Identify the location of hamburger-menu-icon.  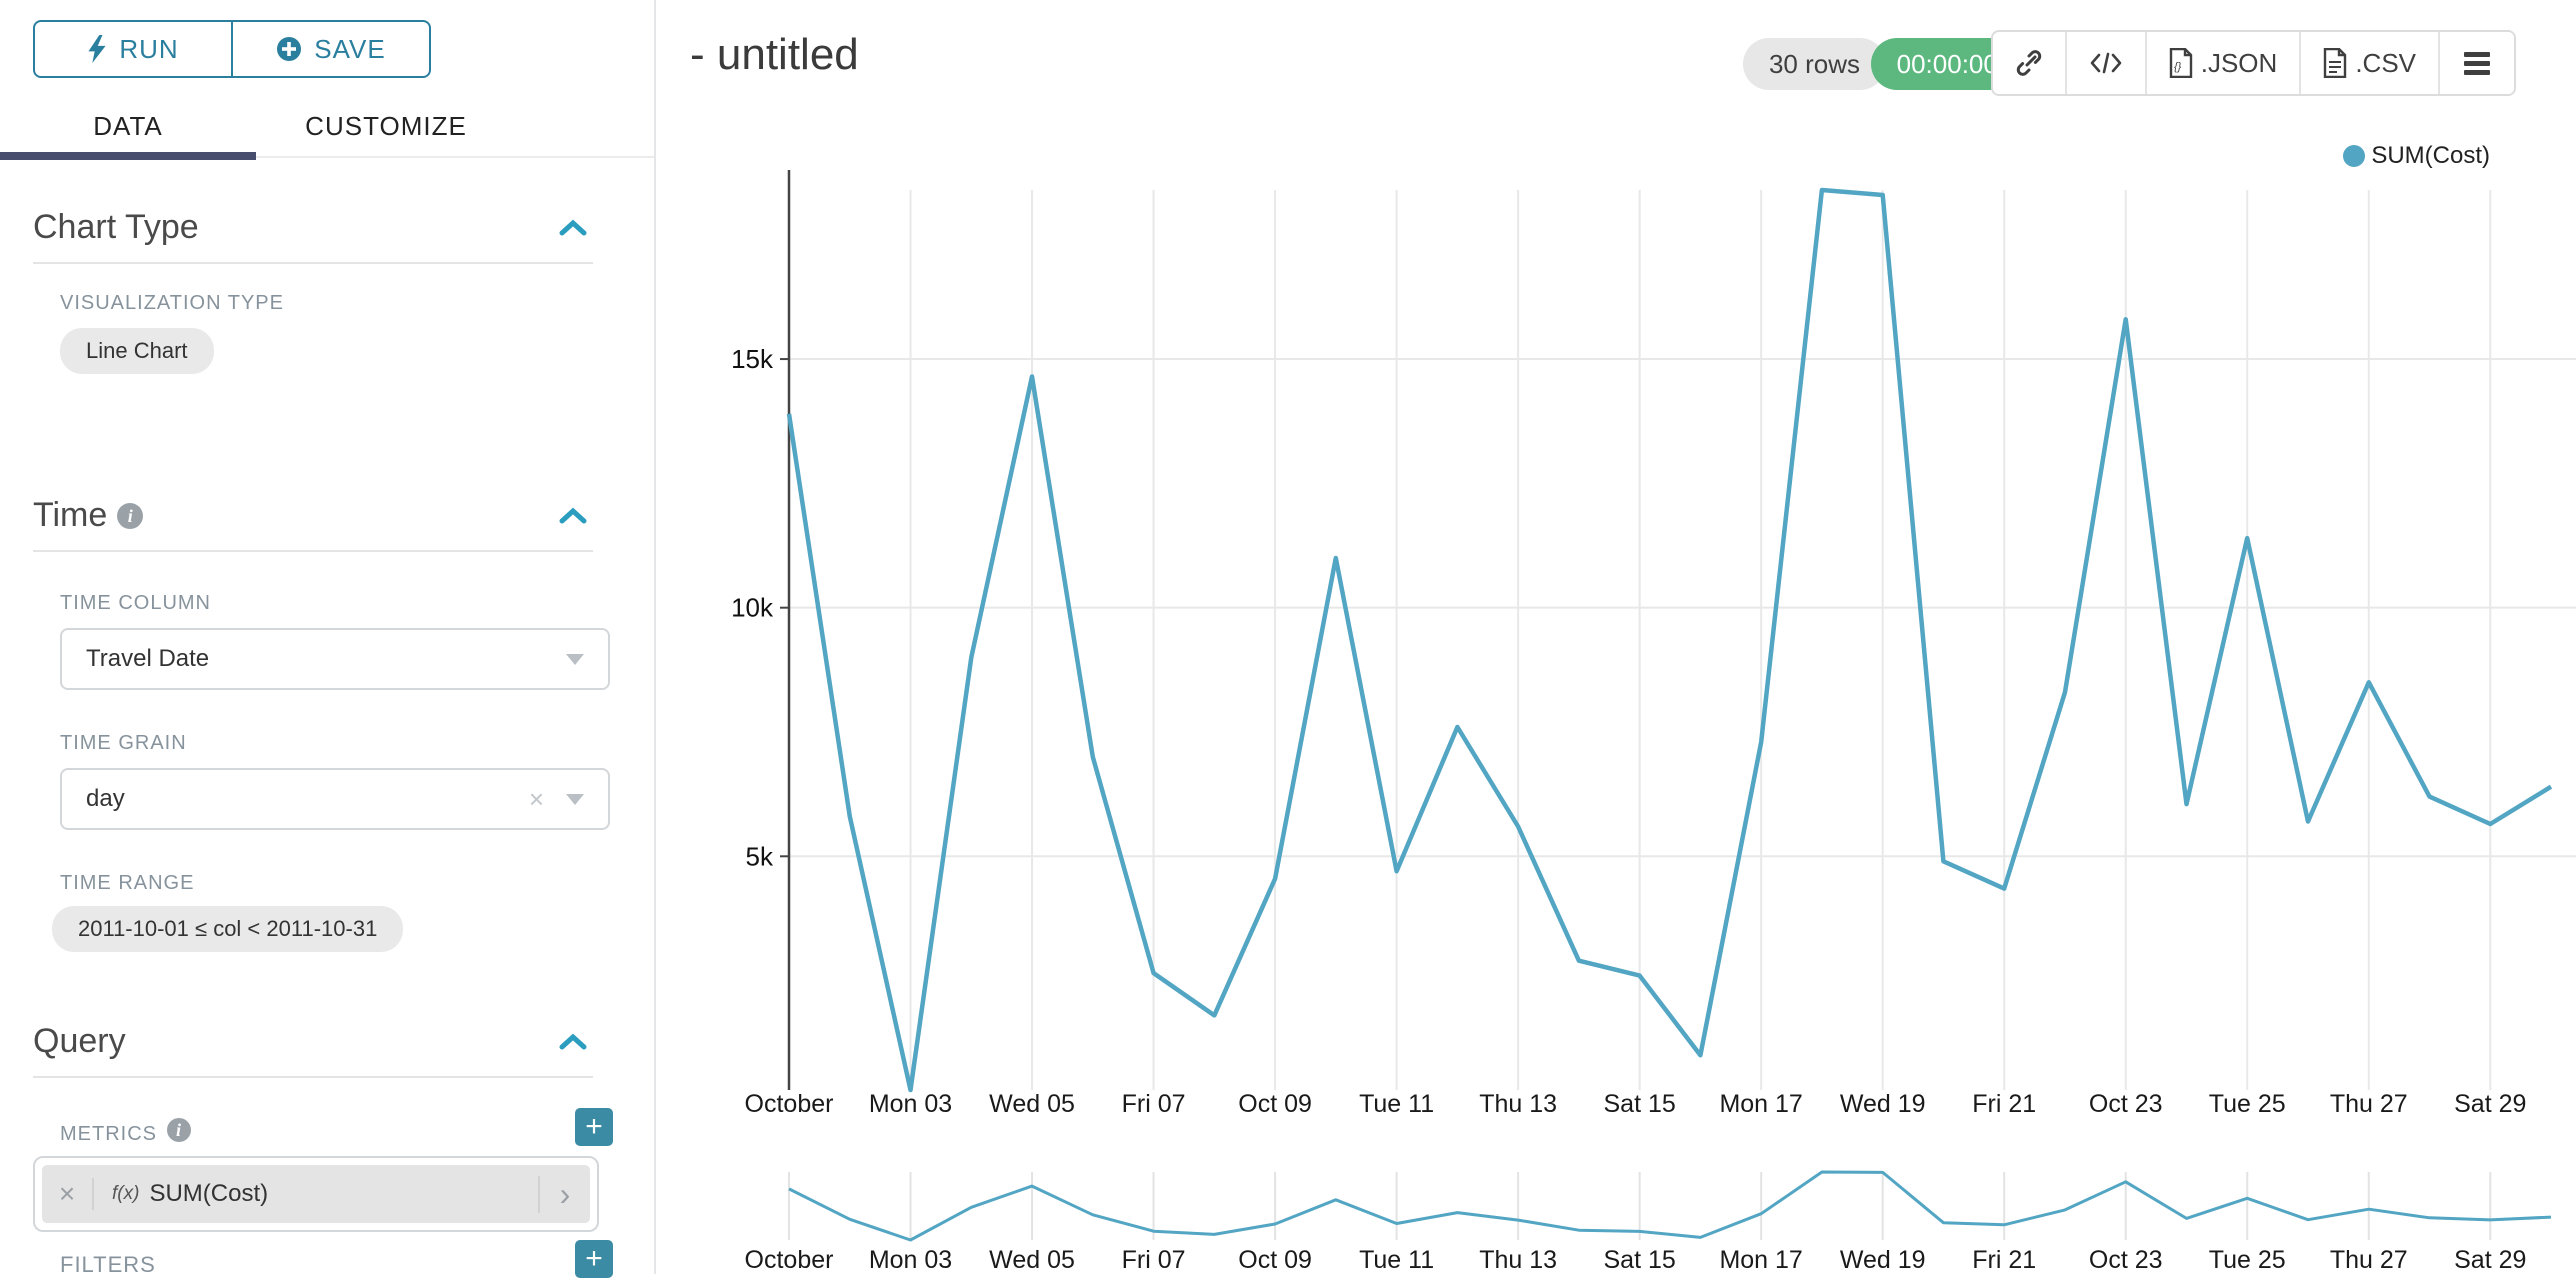
(2477, 63).